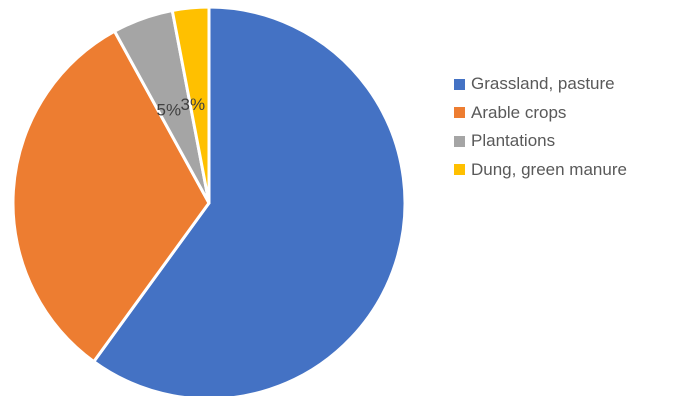  I want to click on legend-label: Plantations, so click(513, 141).